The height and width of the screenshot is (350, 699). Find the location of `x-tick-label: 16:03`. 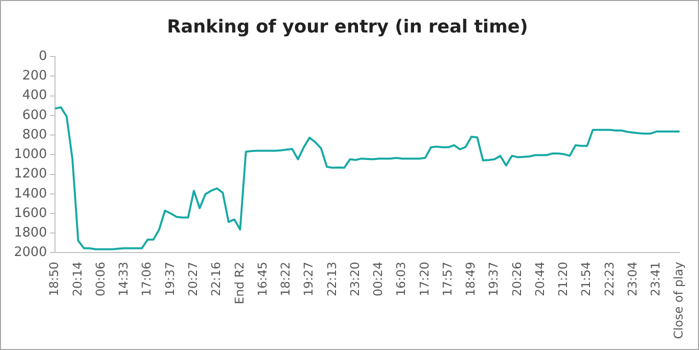

x-tick-label: 16:03 is located at coordinates (401, 279).